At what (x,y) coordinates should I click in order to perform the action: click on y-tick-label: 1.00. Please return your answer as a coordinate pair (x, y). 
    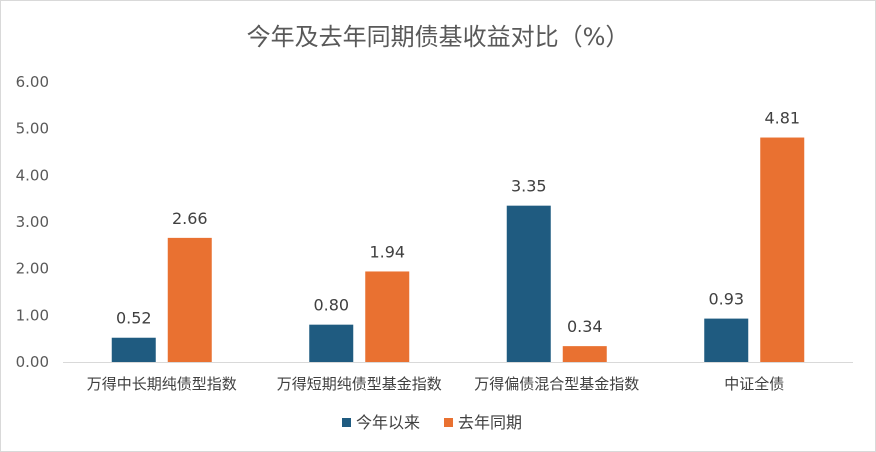
    Looking at the image, I should click on (32, 315).